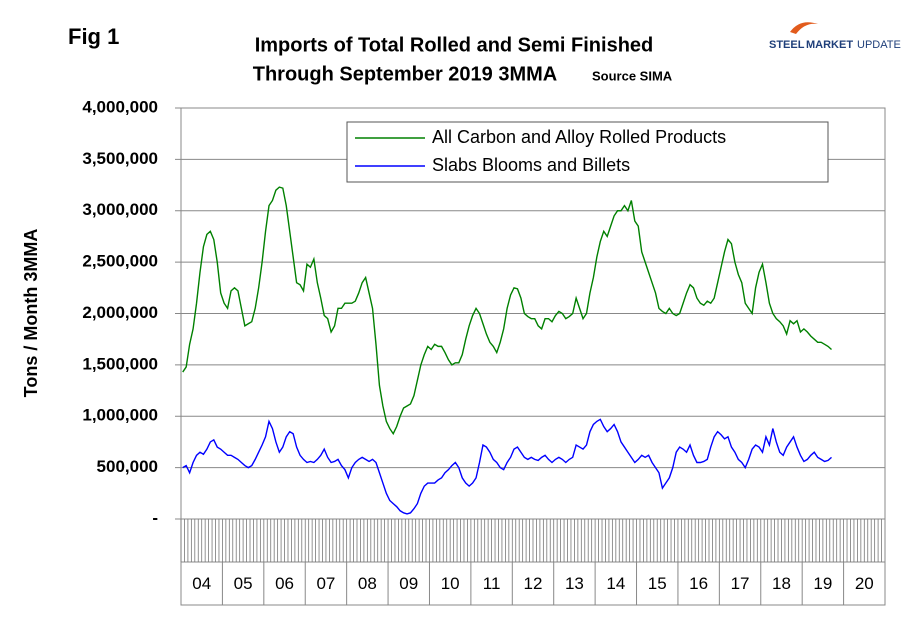  I want to click on y-tick-label: 3,500,000, so click(120, 158).